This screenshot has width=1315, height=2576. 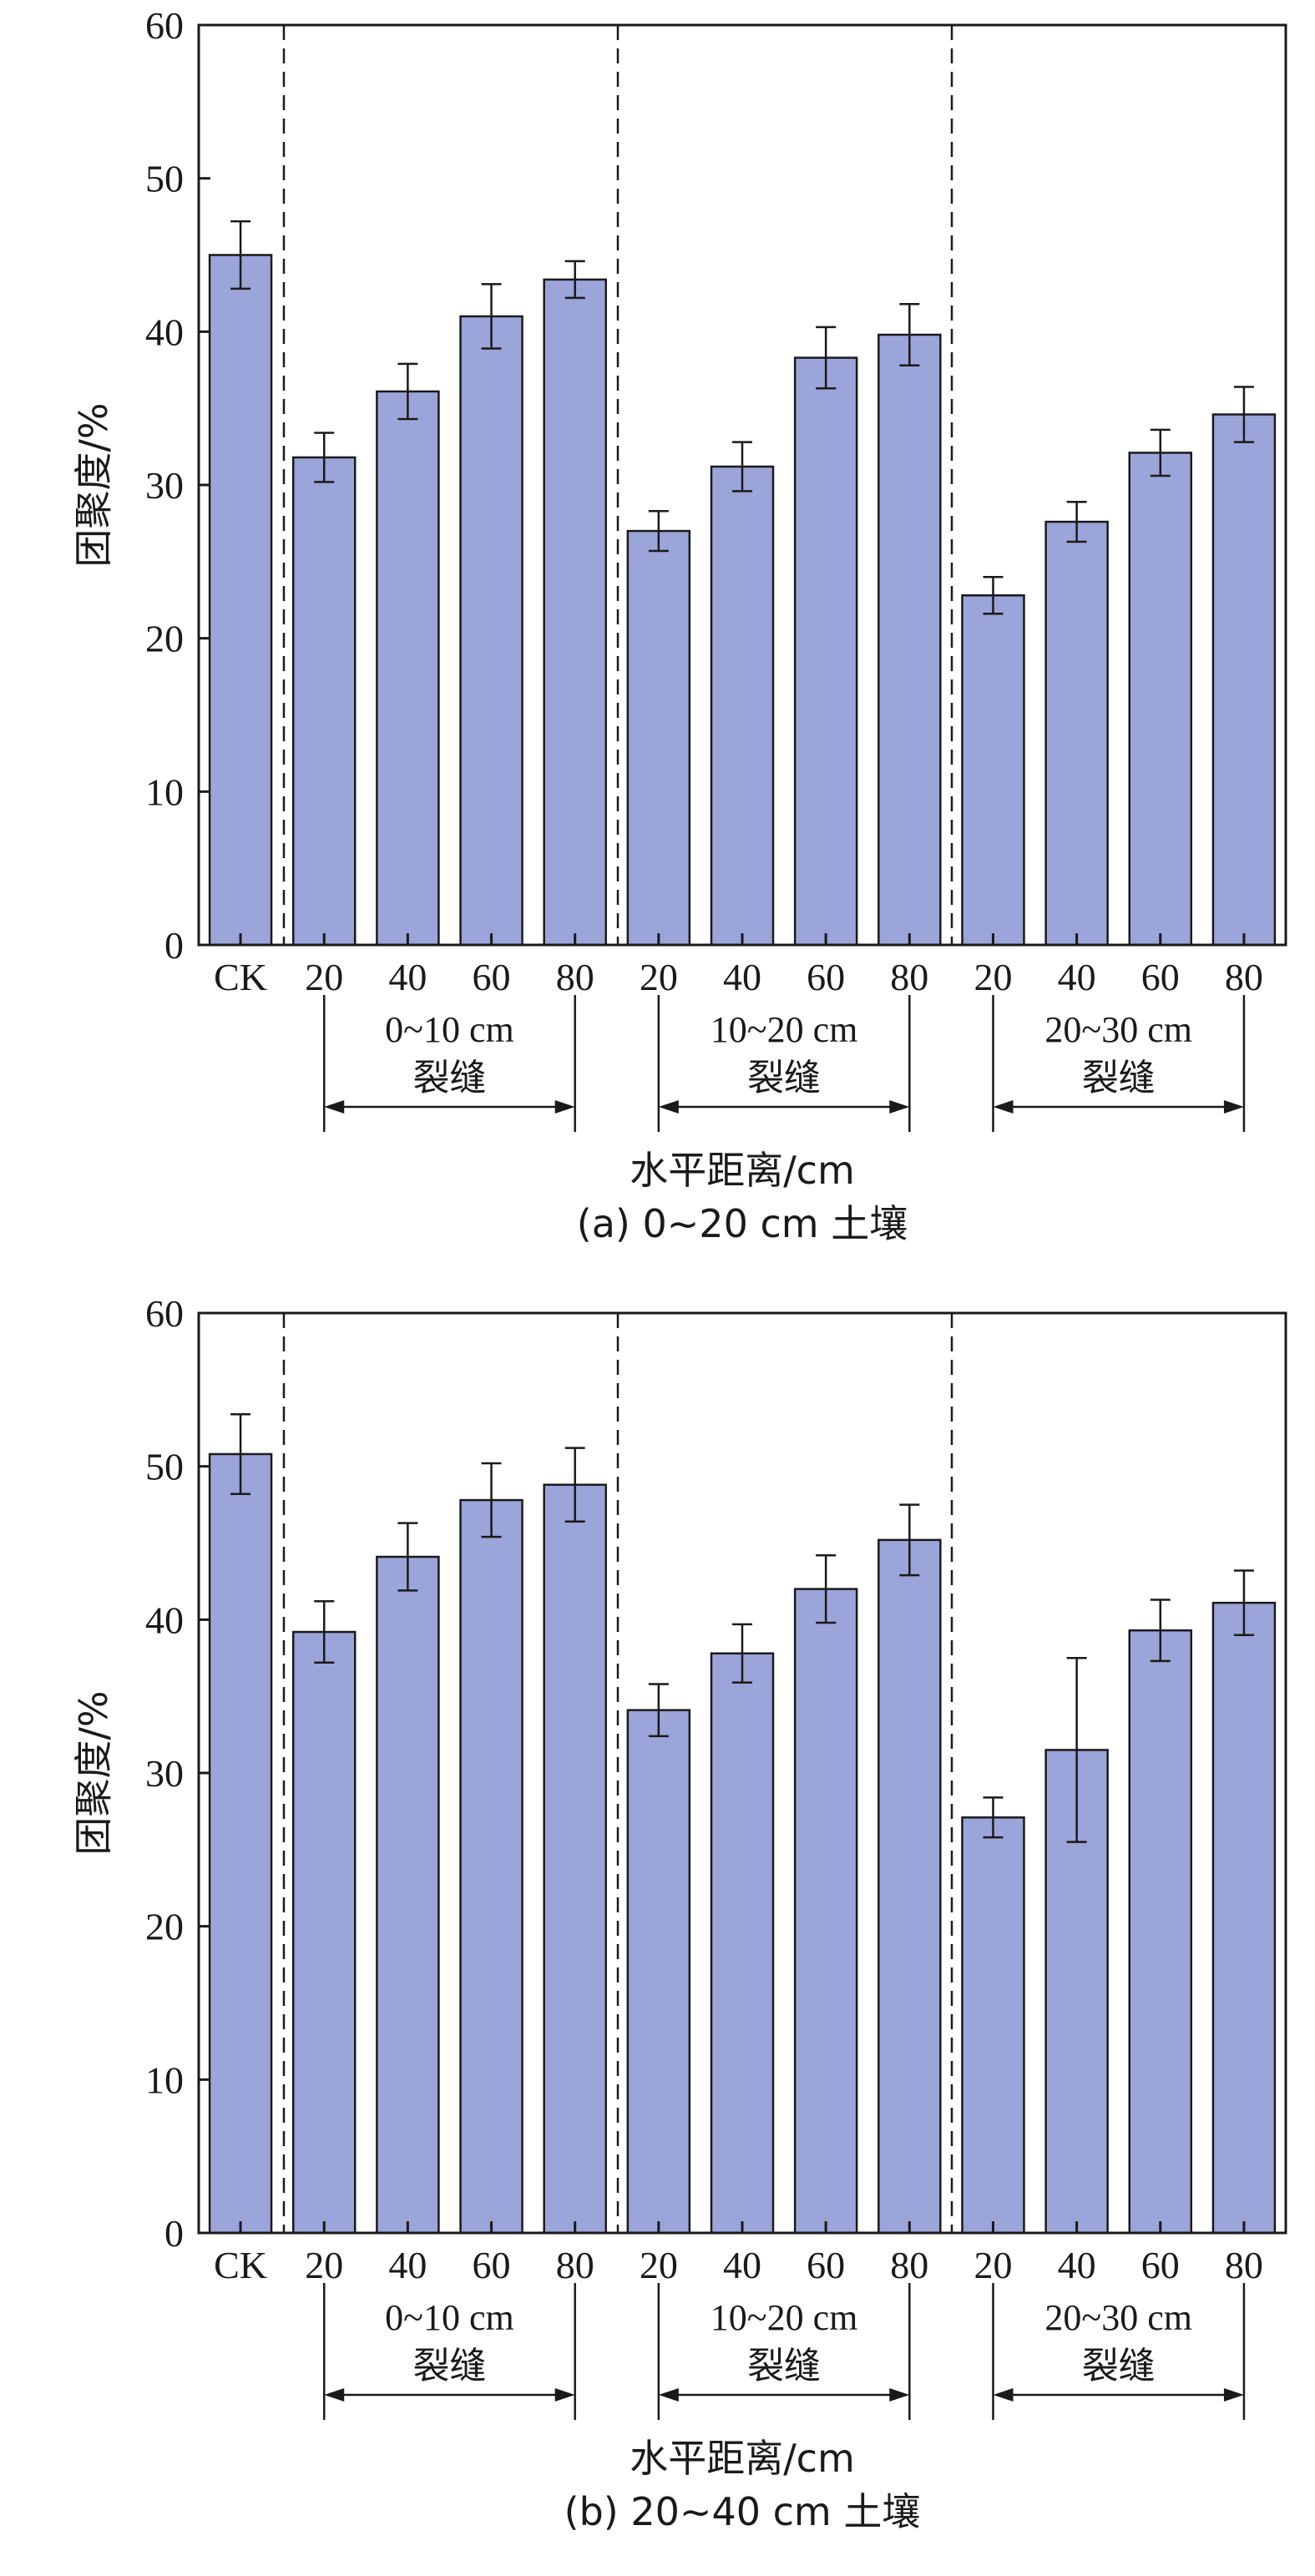 What do you see at coordinates (742, 2511) in the screenshot?
I see `chart-caption: (b) 20~40 cm 土壤` at bounding box center [742, 2511].